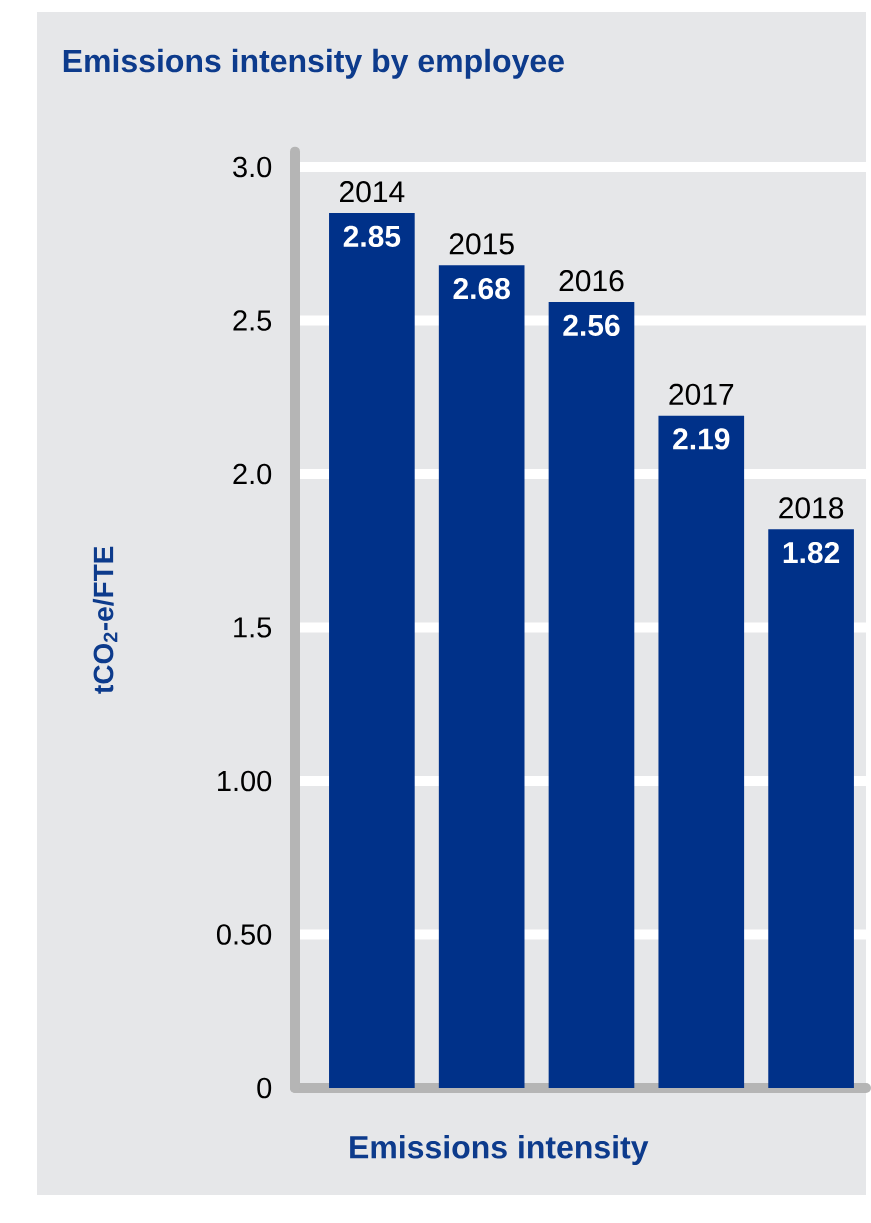 The image size is (871, 1223). I want to click on x-tick-label: 2017, so click(701, 394).